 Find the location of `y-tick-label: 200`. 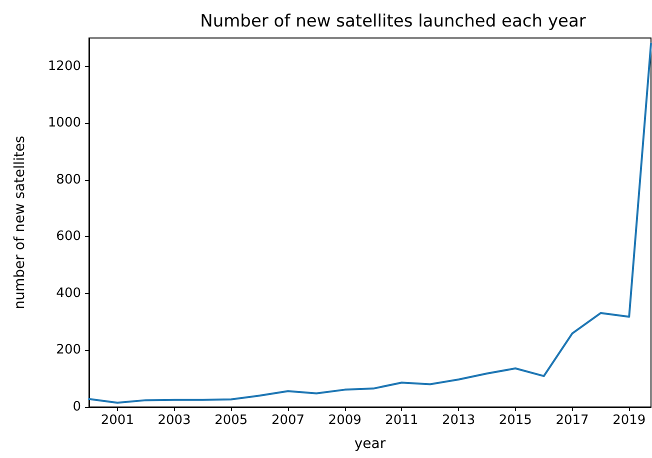

y-tick-label: 200 is located at coordinates (68, 350).